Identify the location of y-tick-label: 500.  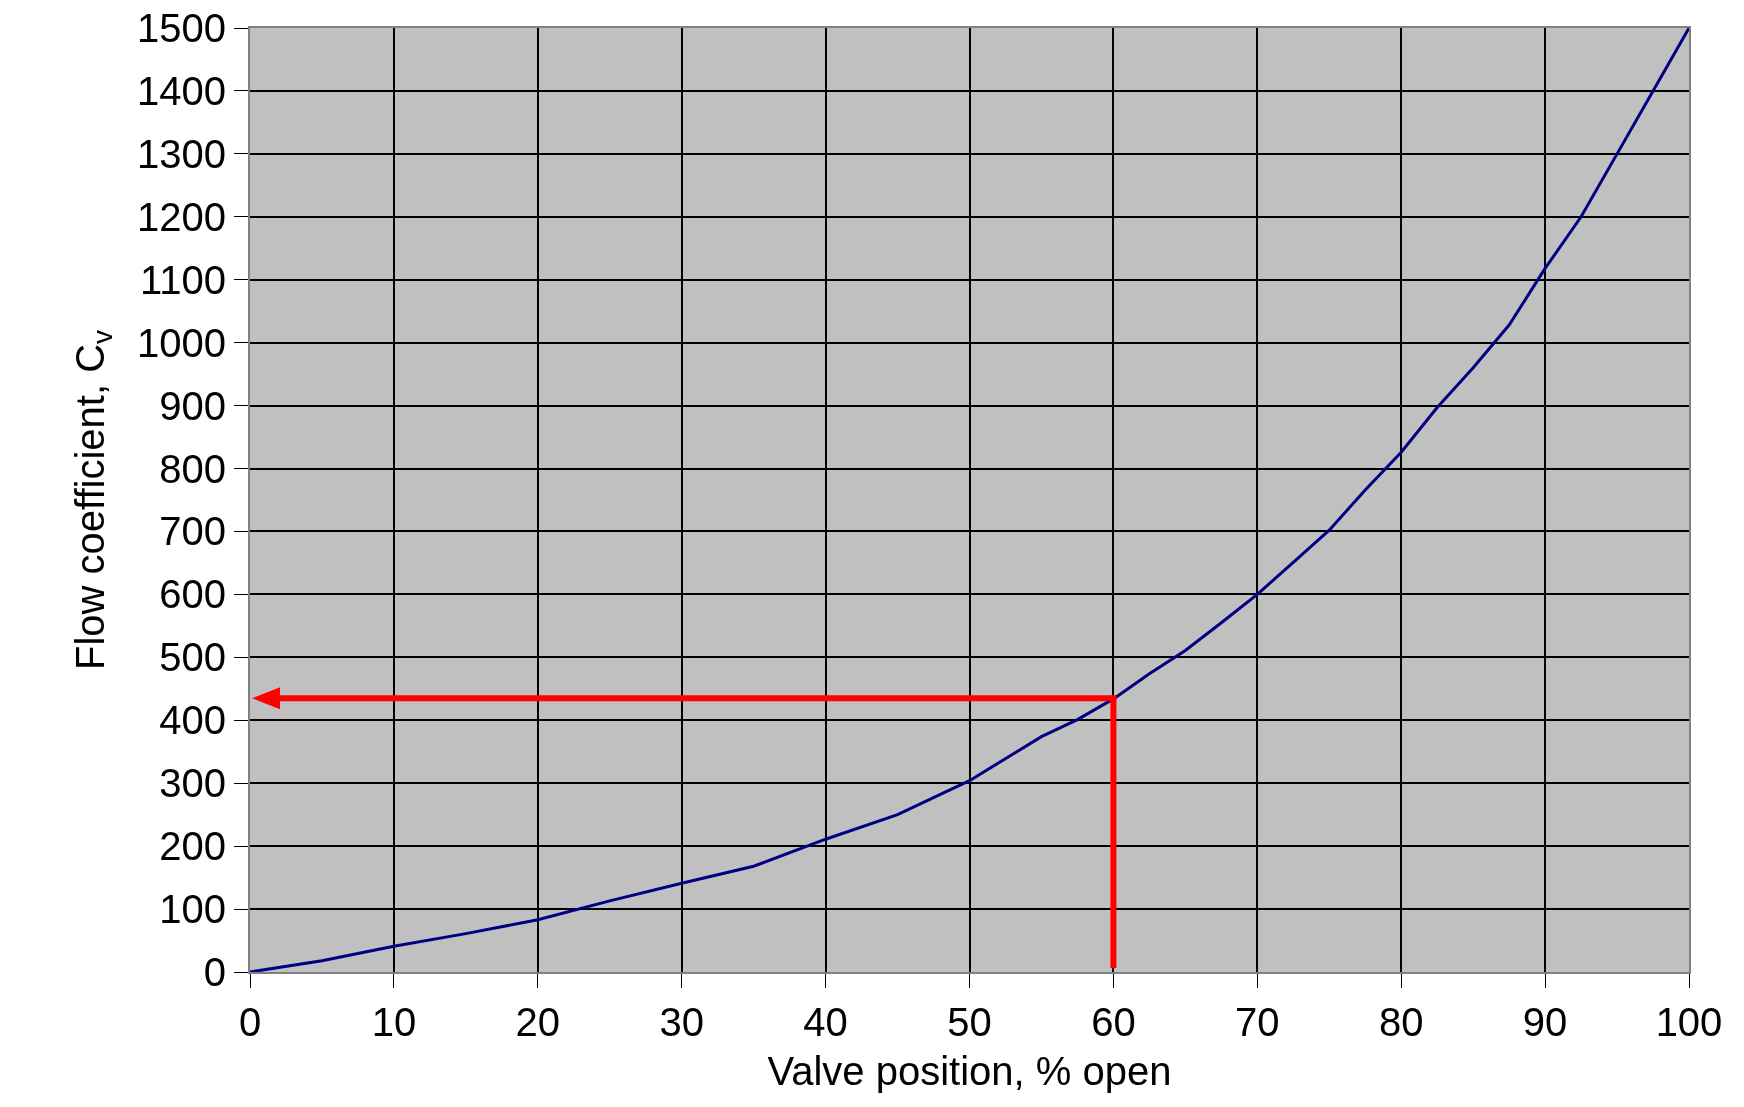
(192, 657).